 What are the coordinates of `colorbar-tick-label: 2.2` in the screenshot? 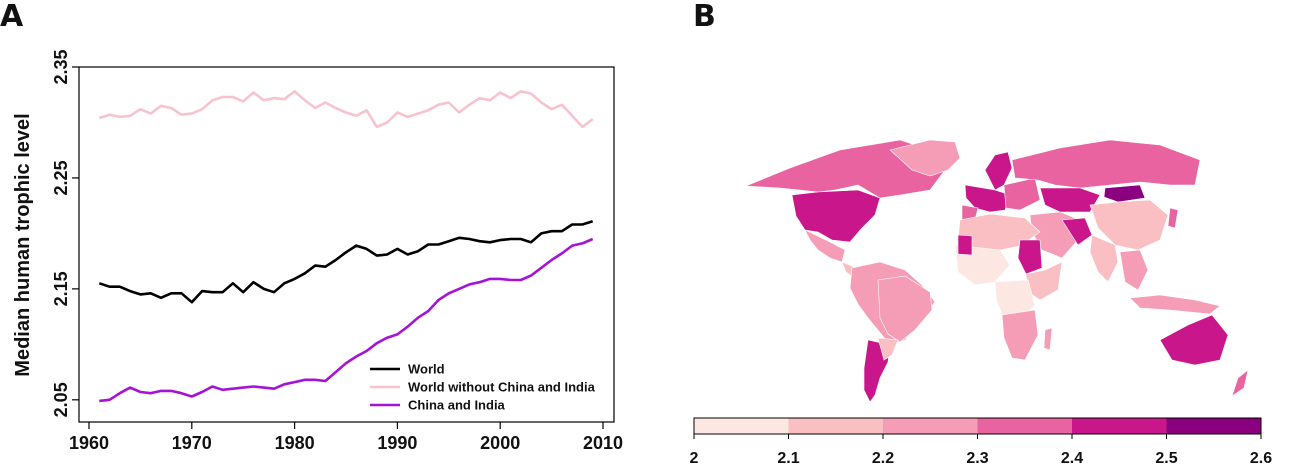 It's located at (883, 458).